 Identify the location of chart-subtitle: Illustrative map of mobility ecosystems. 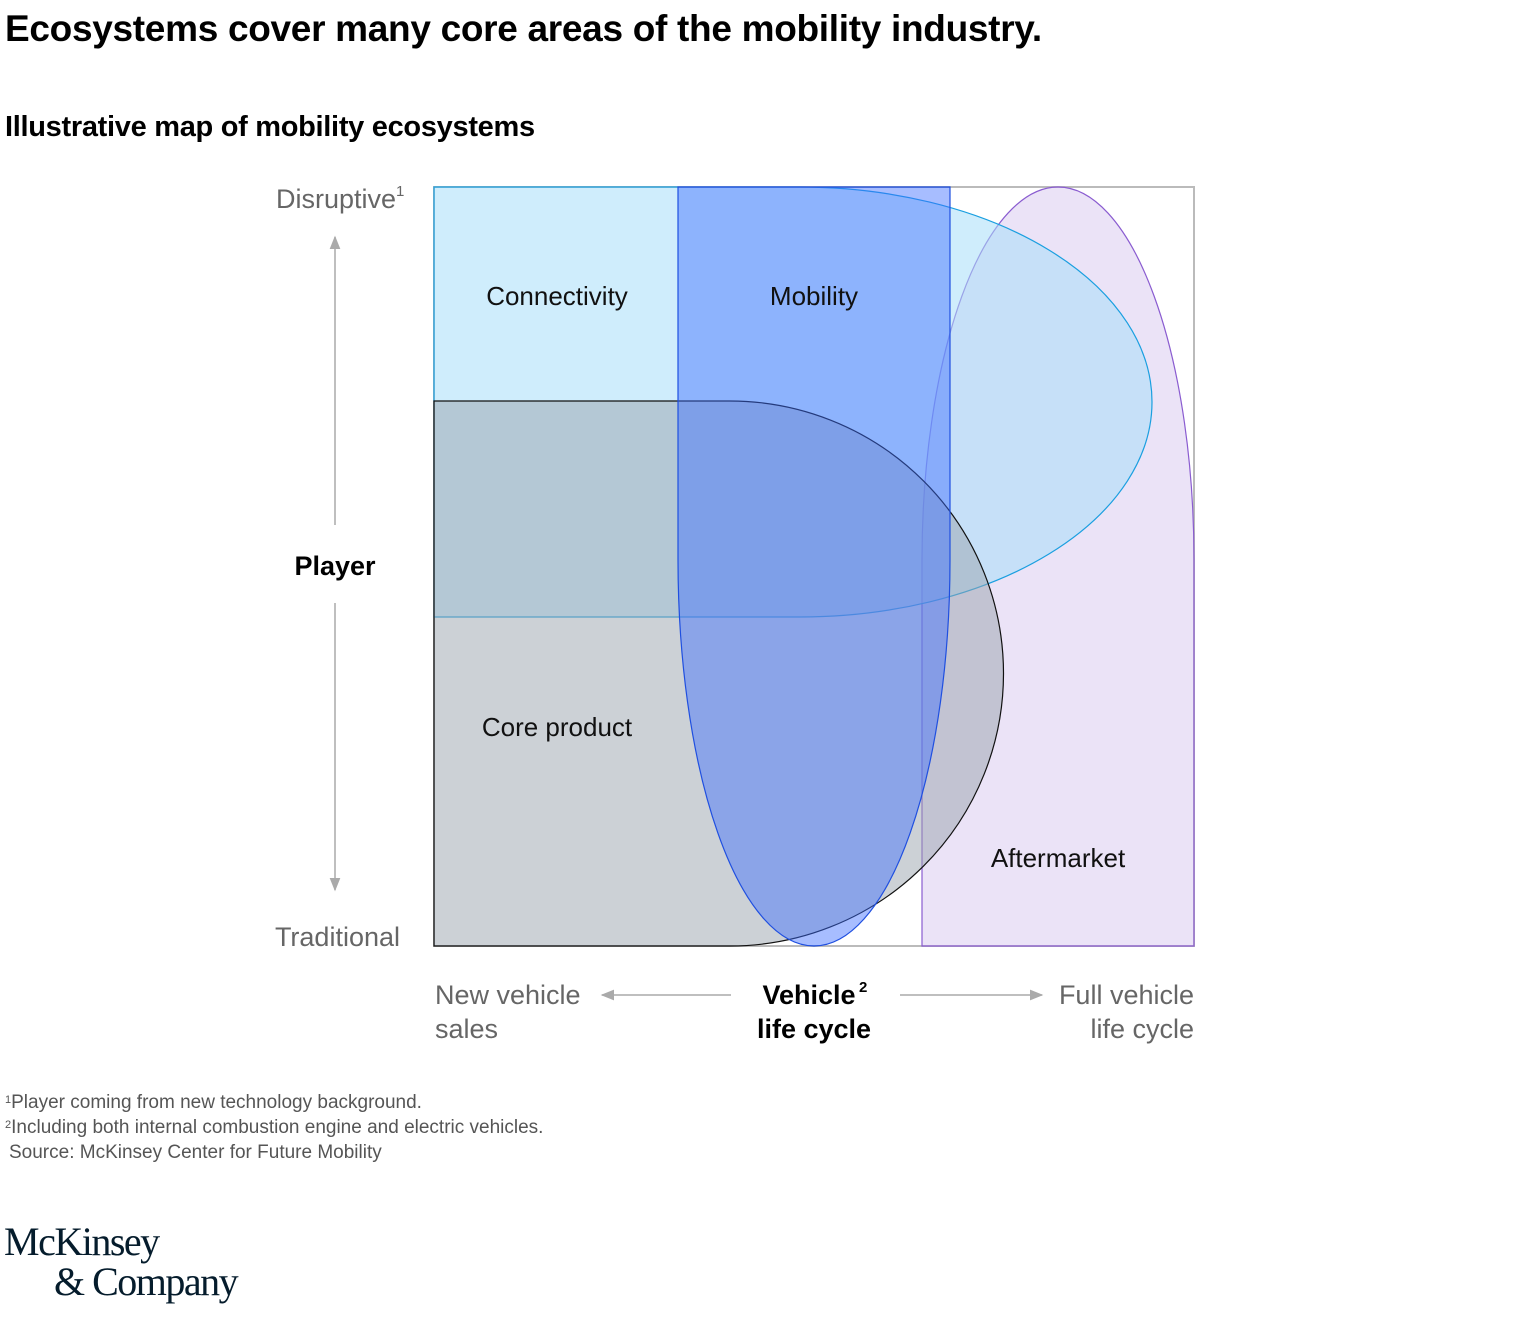
(270, 127).